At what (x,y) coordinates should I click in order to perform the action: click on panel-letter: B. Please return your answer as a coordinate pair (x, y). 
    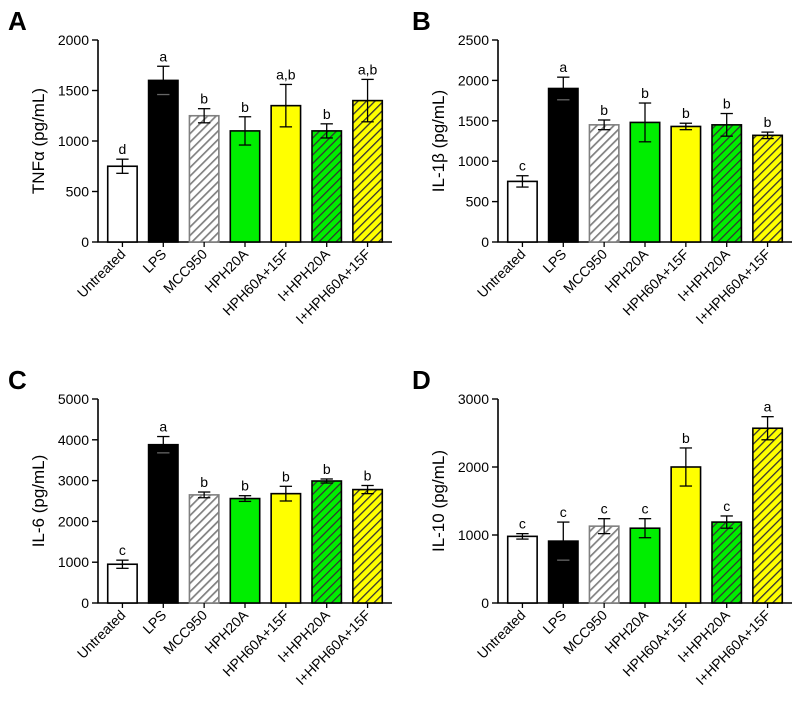
    Looking at the image, I should click on (421, 21).